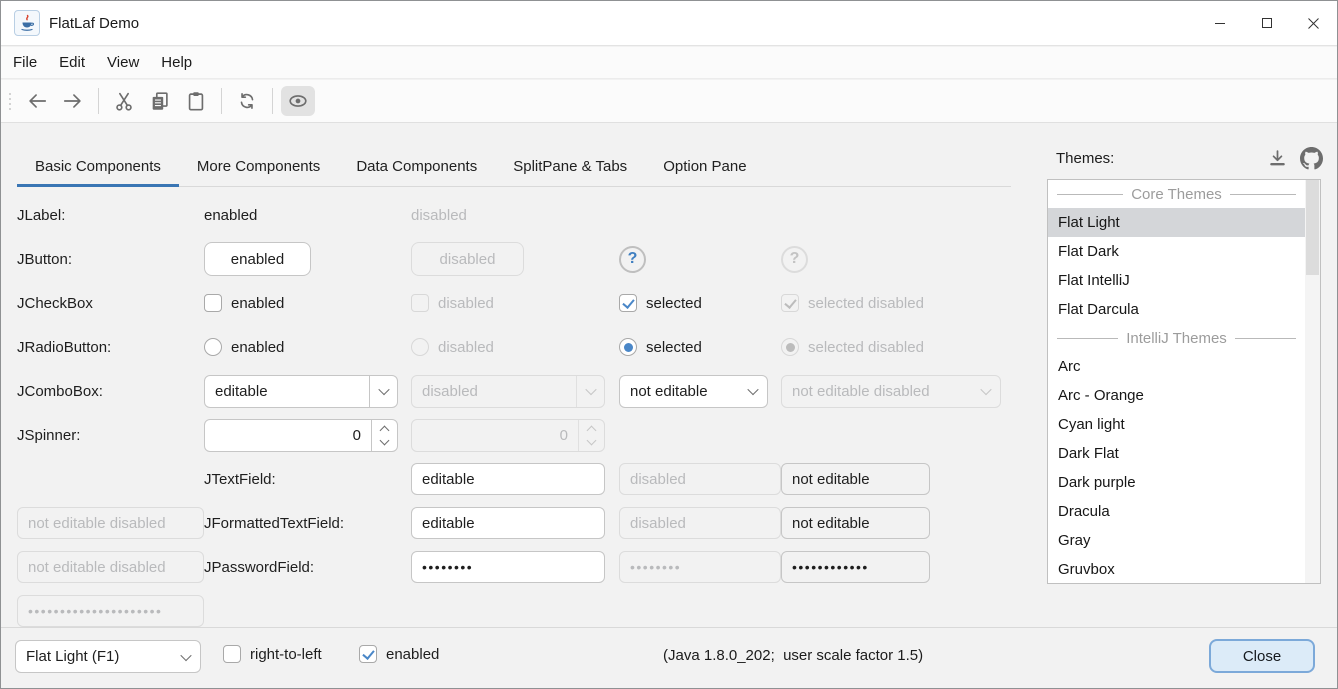 The width and height of the screenshot is (1338, 689). I want to click on combobox-not-editable: not editable, so click(693, 391).